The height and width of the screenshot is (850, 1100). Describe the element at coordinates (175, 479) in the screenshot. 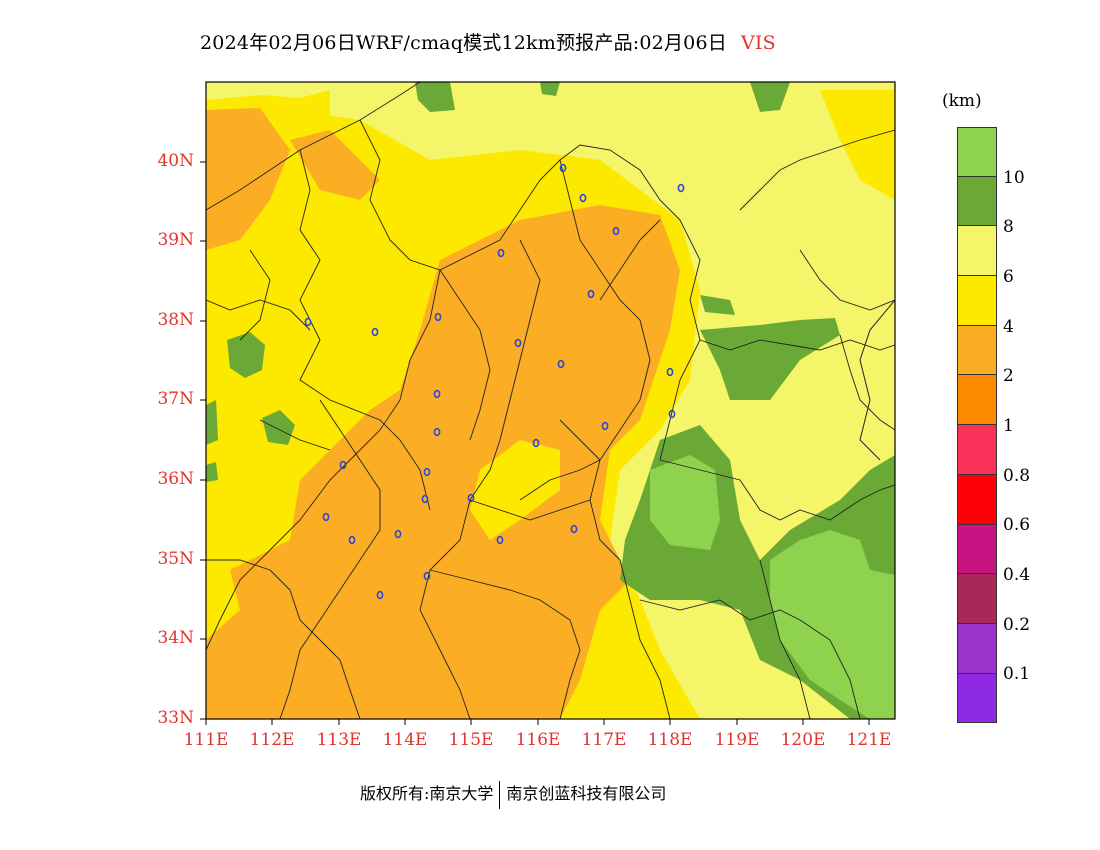

I see `lat-label-36: 36N` at that location.